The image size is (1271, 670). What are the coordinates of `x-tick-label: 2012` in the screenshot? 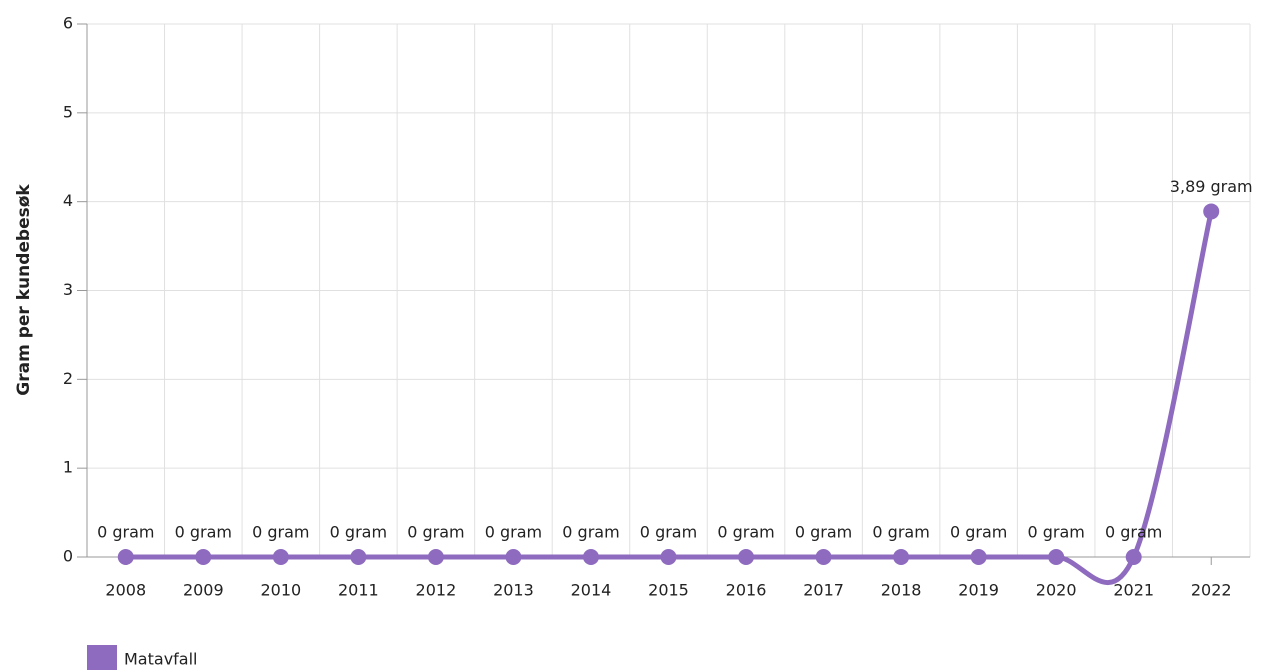 It's located at (436, 590).